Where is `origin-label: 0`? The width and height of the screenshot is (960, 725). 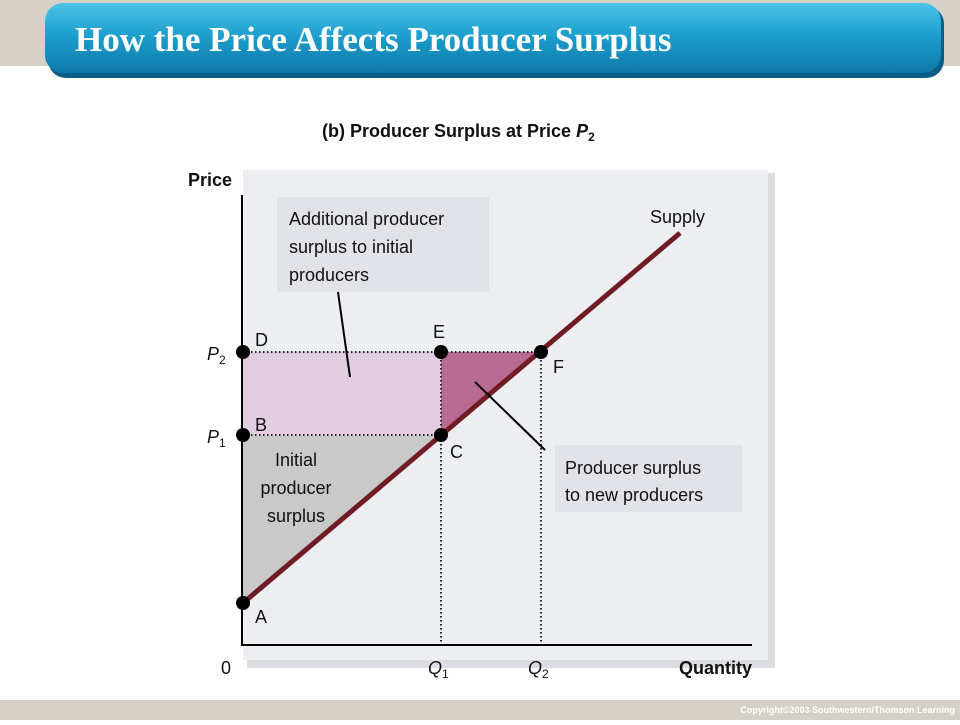 origin-label: 0 is located at coordinates (226, 668).